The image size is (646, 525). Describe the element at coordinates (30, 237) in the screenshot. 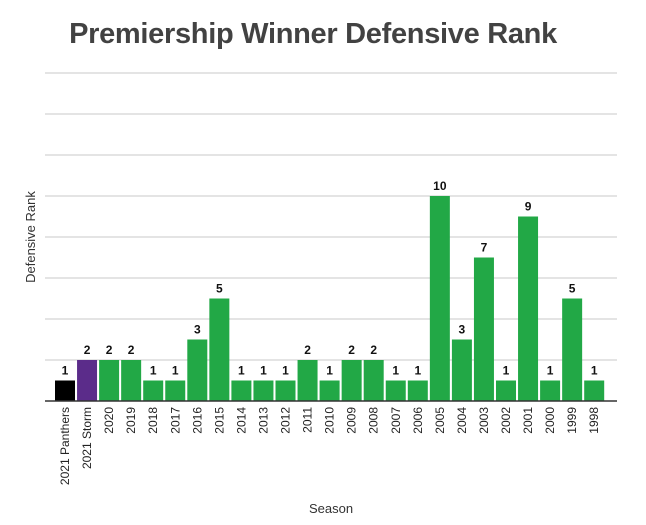

I see `y-axis-title: Defensive Rank` at that location.